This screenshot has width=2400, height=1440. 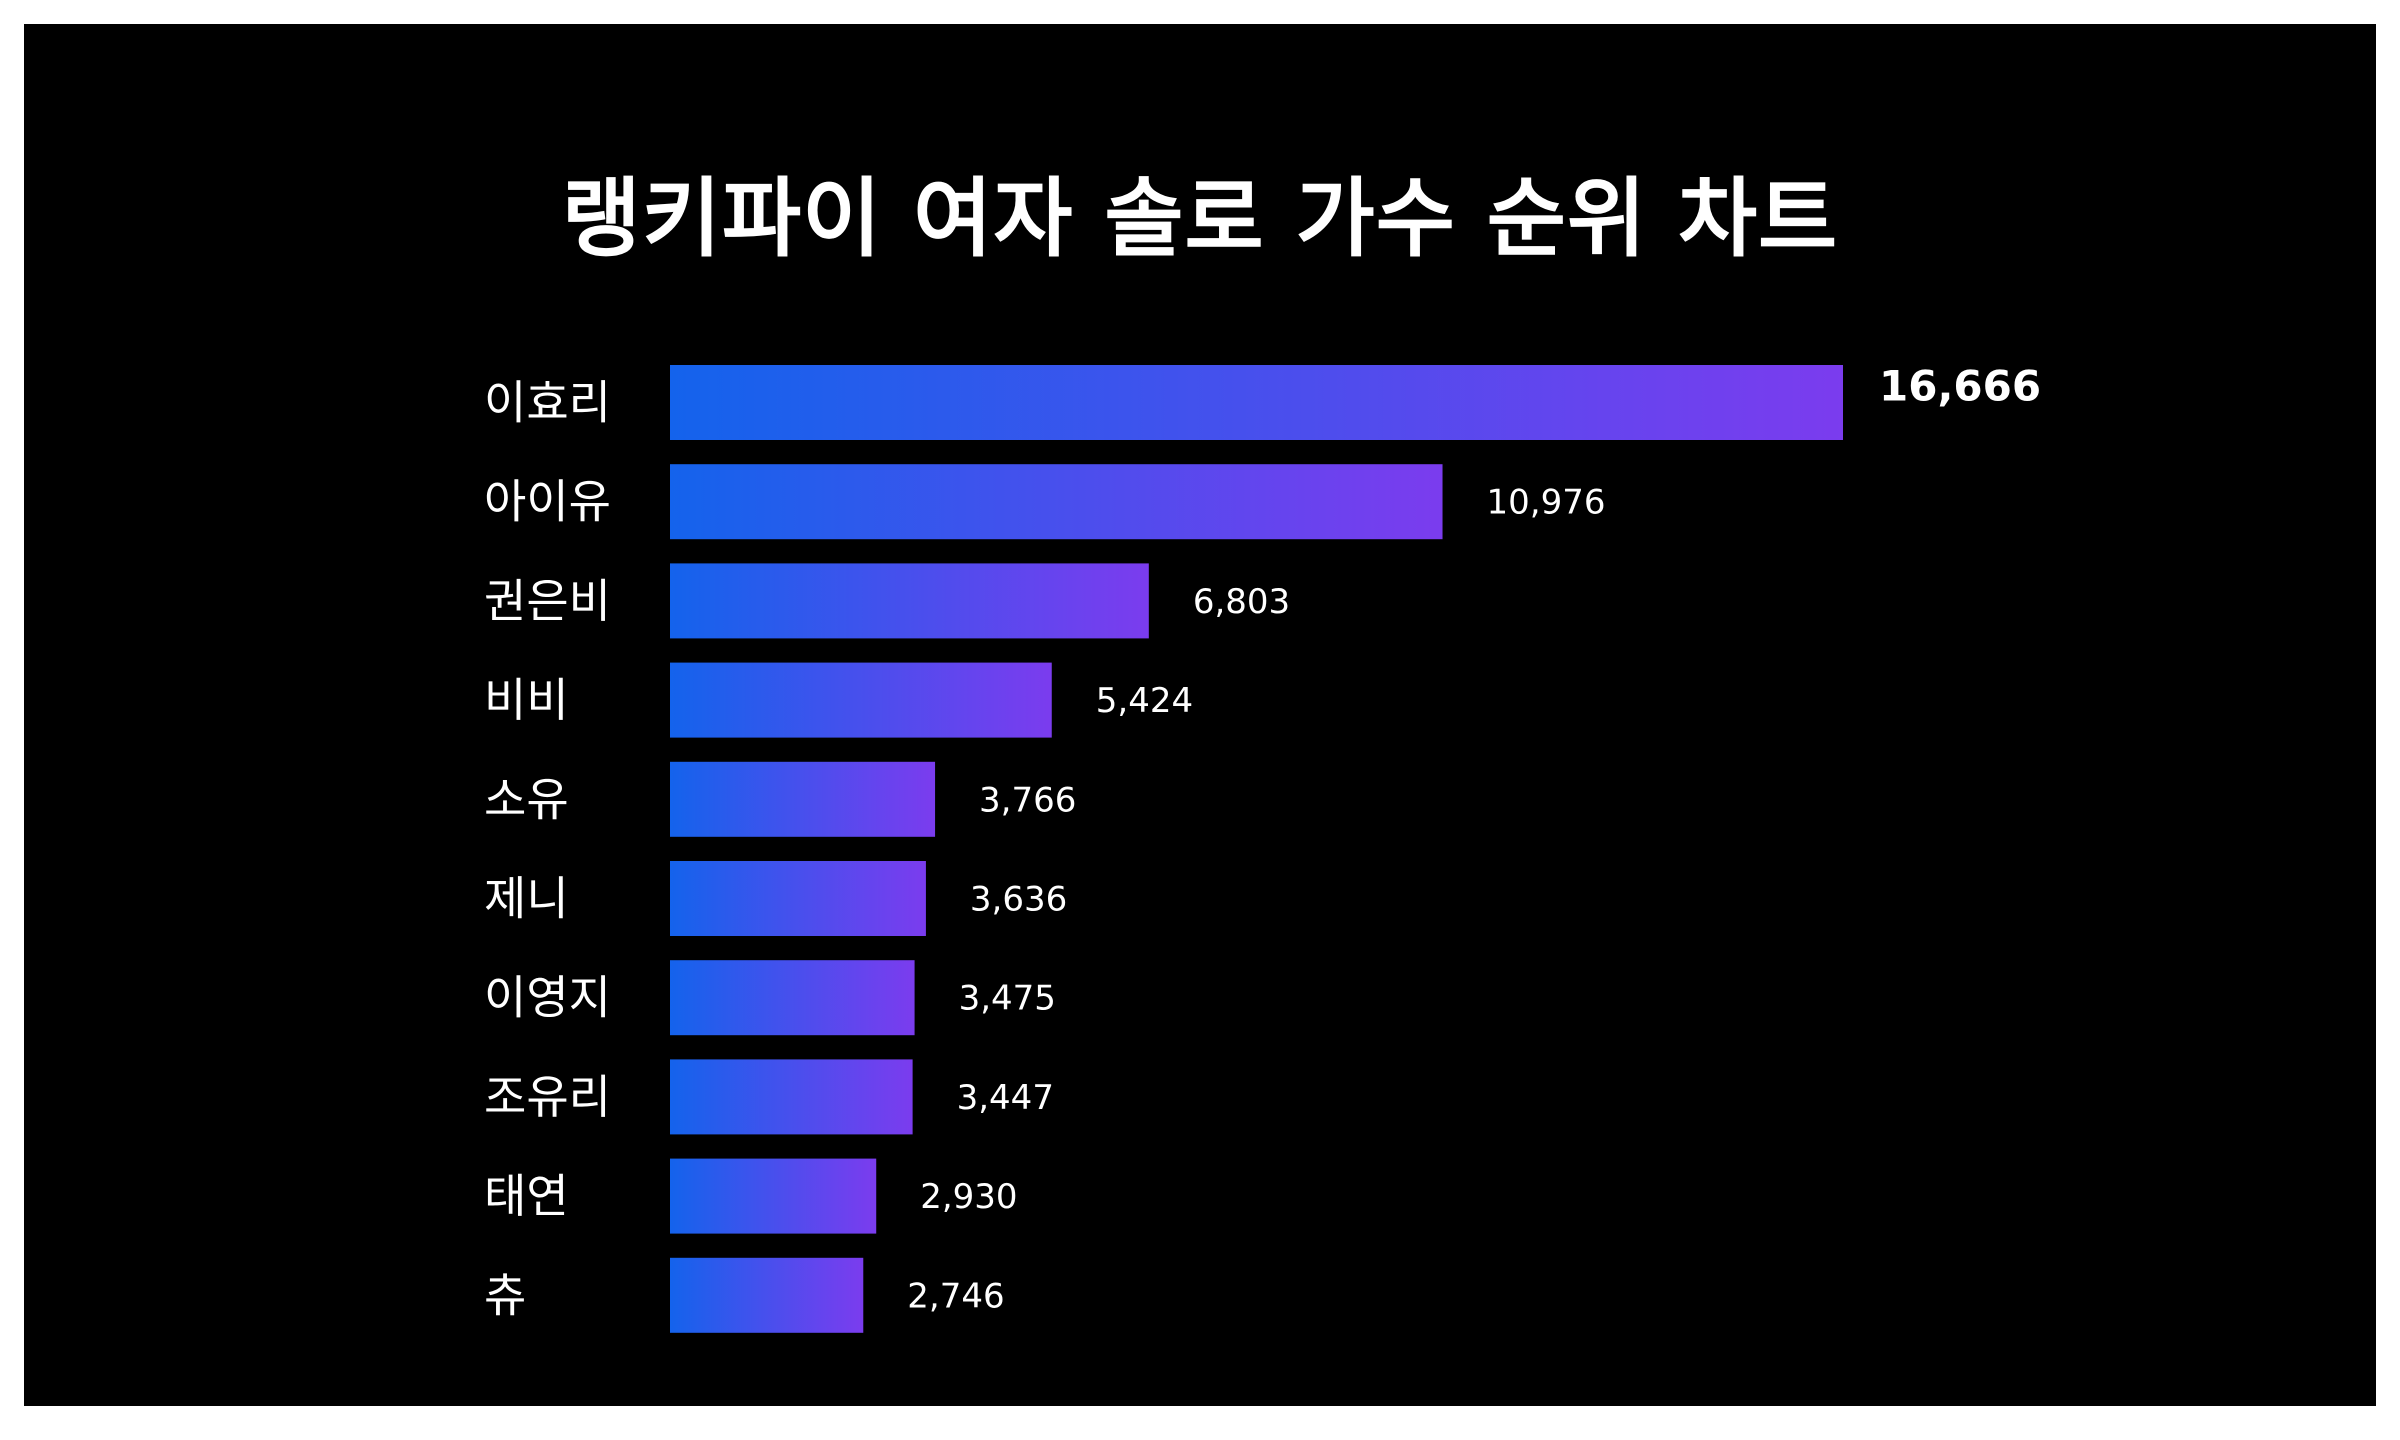 I want to click on category-label: 이영지, so click(x=547, y=998).